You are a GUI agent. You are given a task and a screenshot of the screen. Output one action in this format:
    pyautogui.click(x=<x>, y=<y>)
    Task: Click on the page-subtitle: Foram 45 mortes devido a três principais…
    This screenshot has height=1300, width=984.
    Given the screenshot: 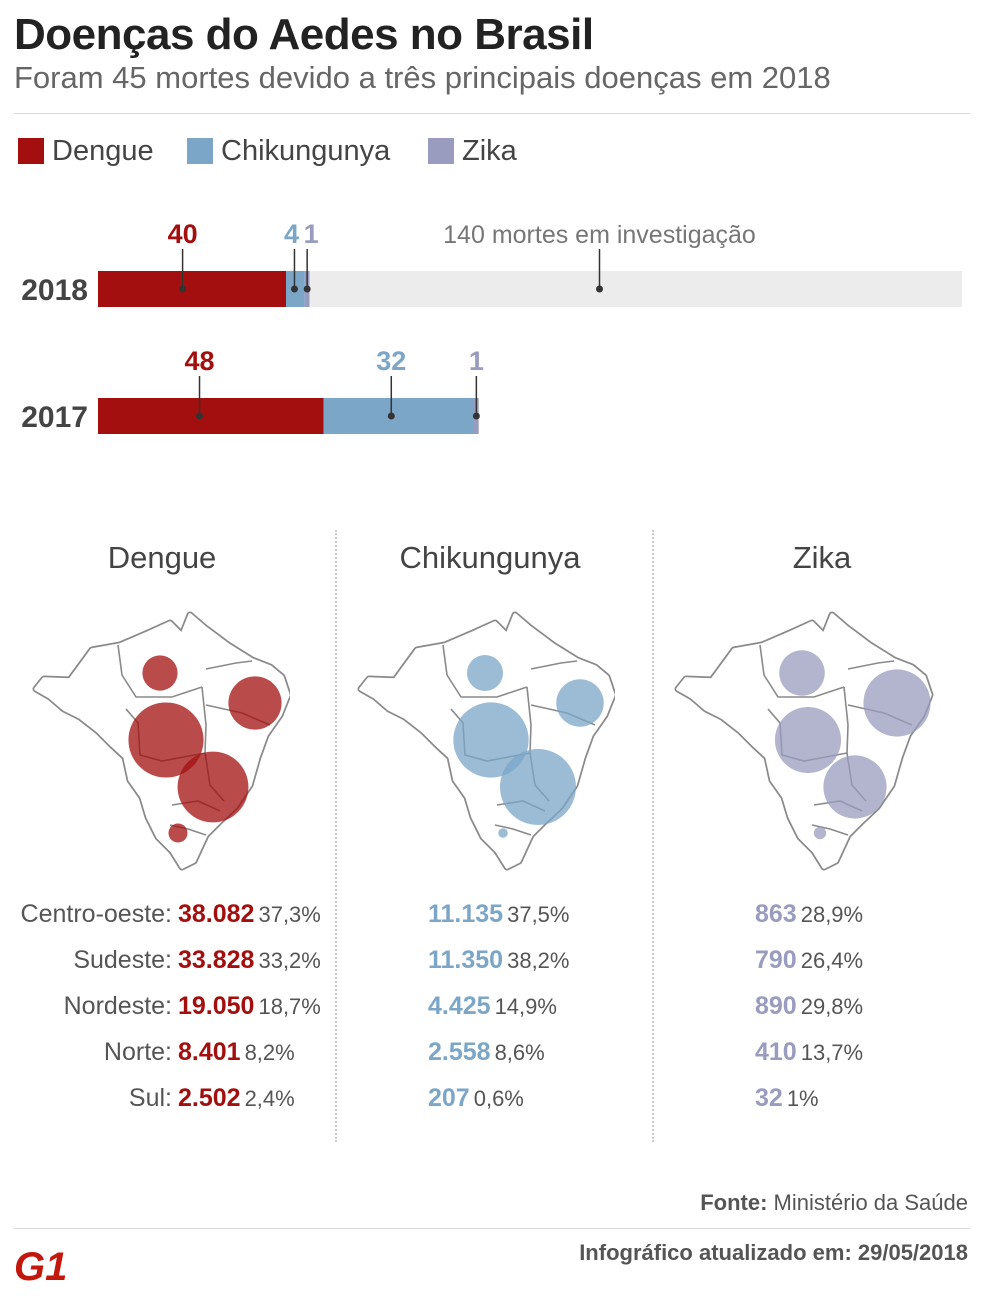 What is the action you would take?
    pyautogui.click(x=422, y=77)
    